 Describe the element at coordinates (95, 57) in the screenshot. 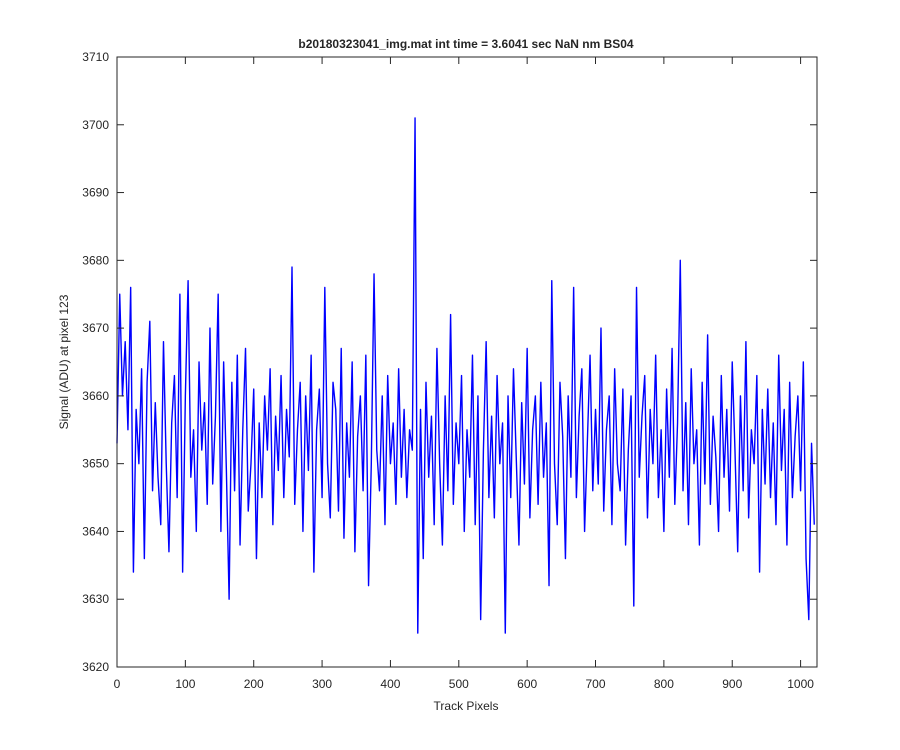

I see `y-tick-label: 3710` at that location.